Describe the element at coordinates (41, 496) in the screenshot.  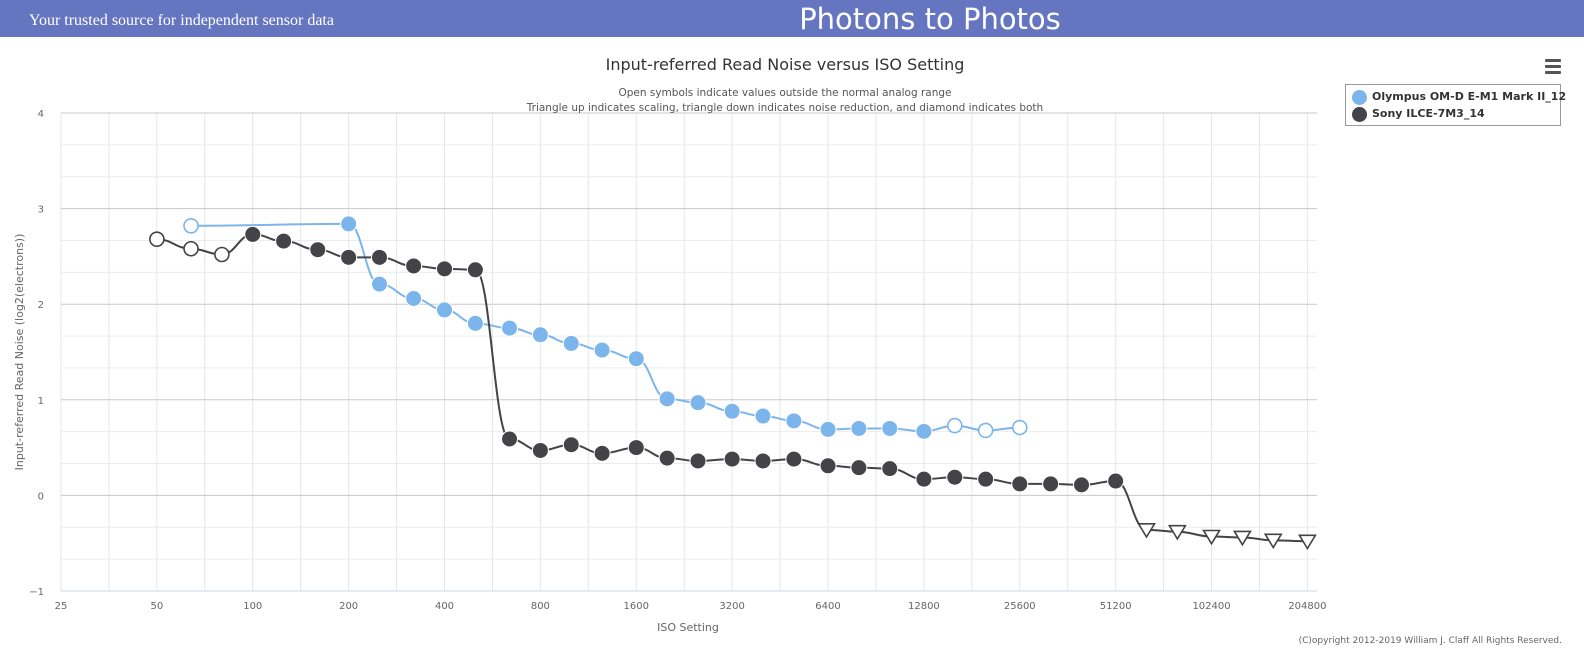
I see `y-tick-label: 0` at that location.